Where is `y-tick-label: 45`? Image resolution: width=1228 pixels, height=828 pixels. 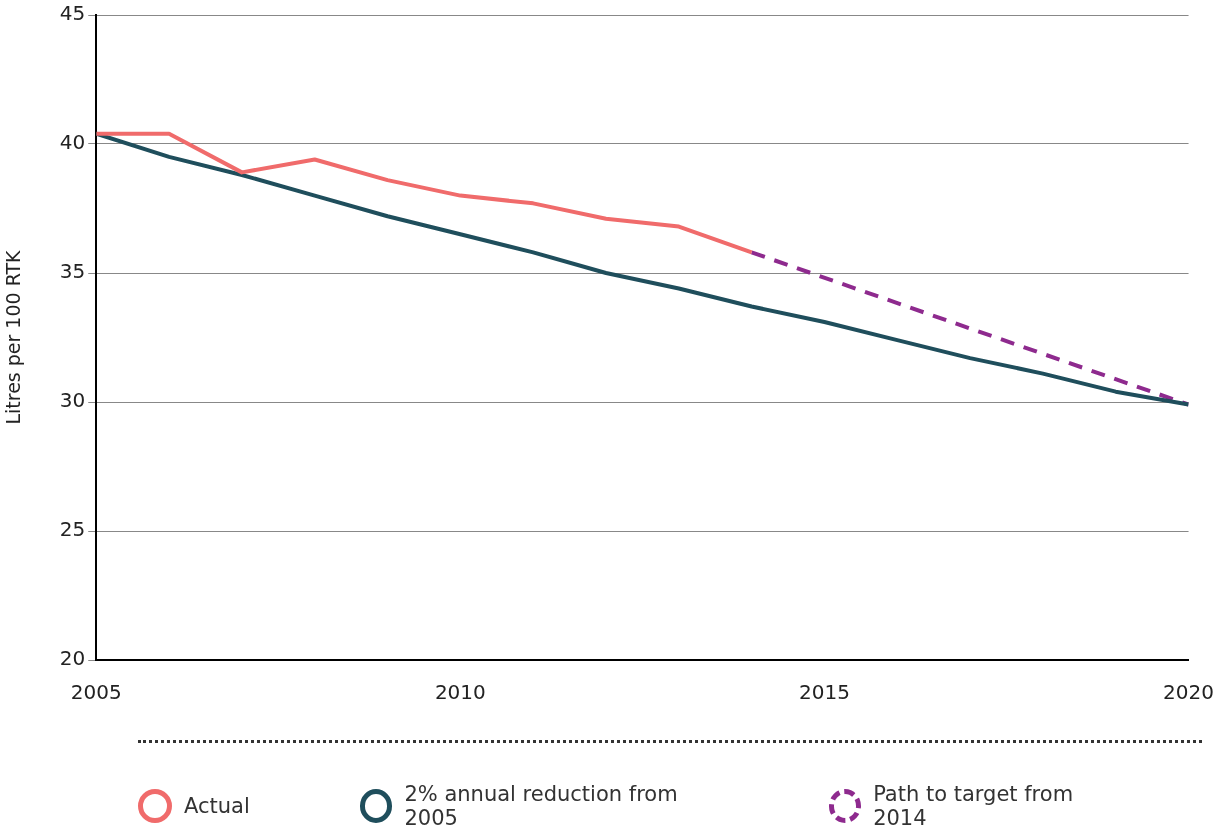
y-tick-label: 45 is located at coordinates (72, 13).